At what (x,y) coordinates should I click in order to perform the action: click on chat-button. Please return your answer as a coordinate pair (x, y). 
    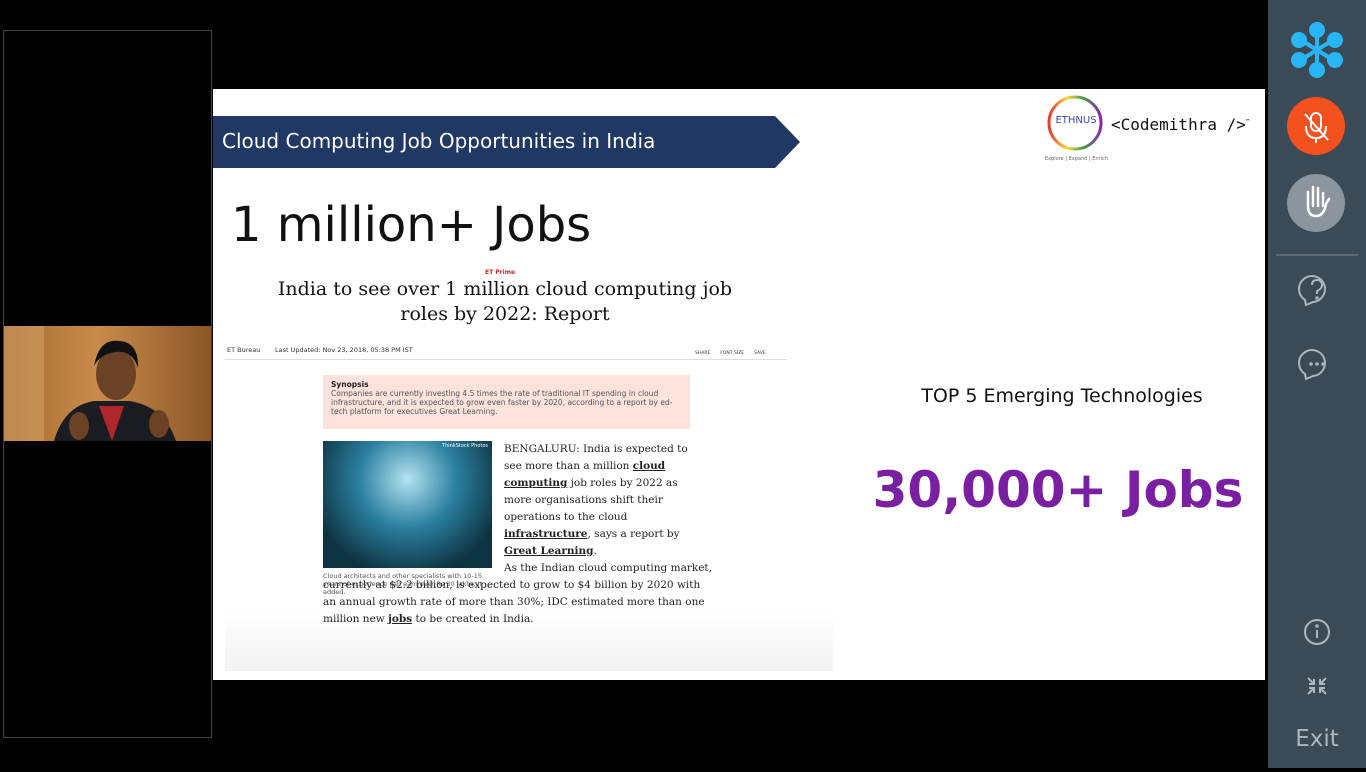
    Looking at the image, I should click on (1312, 365).